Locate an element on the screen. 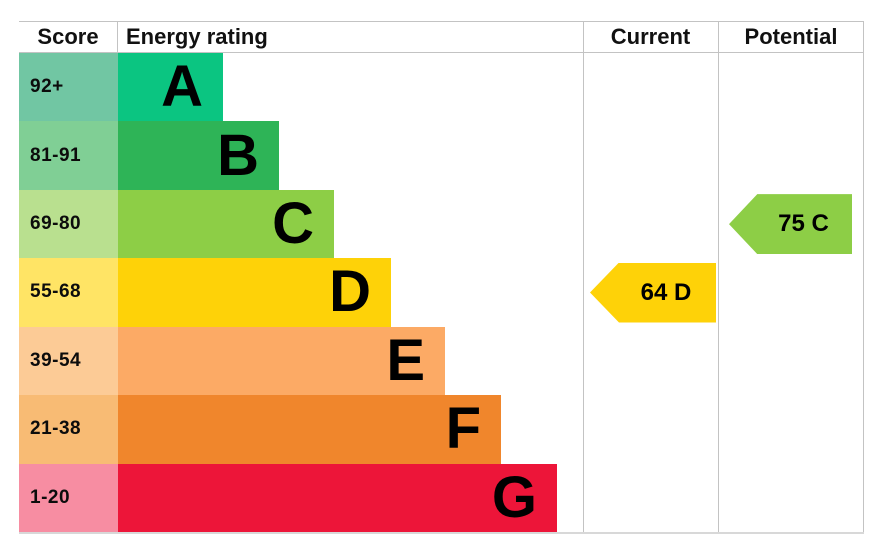  band-letter: B is located at coordinates (238, 155).